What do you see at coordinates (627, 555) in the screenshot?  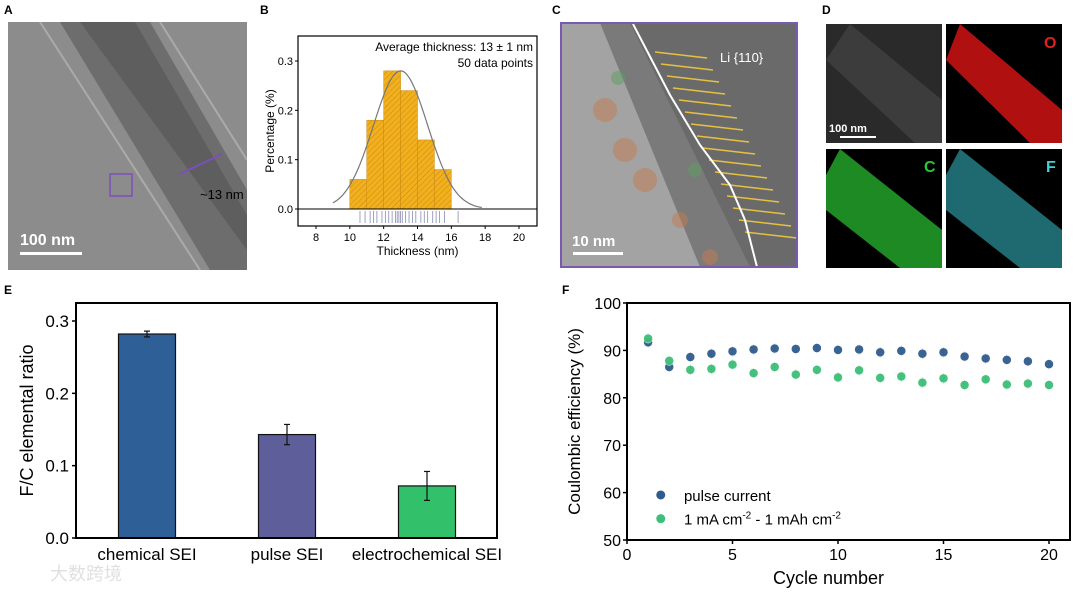 I see `x-tick-label: 0` at bounding box center [627, 555].